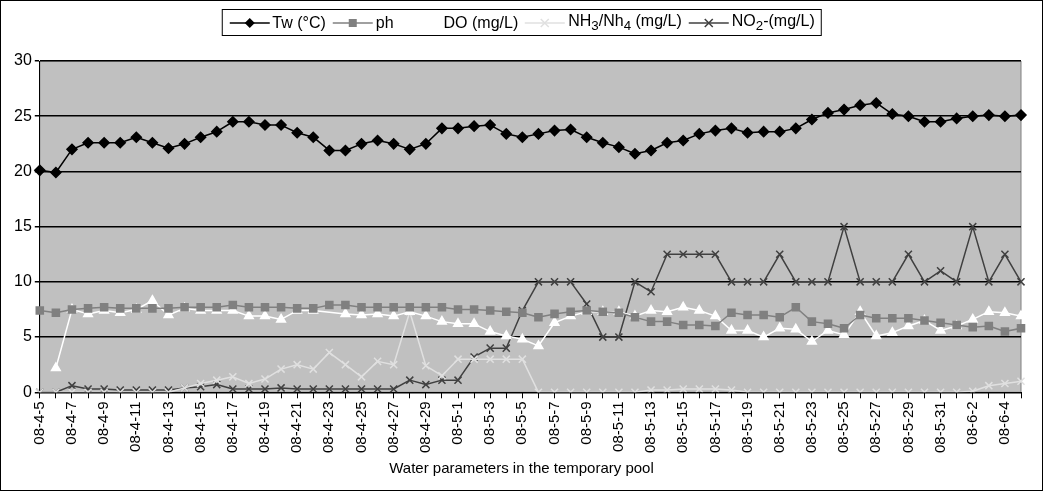 This screenshot has height=491, width=1043. I want to click on x-tick-label: 08-5-29, so click(907, 427).